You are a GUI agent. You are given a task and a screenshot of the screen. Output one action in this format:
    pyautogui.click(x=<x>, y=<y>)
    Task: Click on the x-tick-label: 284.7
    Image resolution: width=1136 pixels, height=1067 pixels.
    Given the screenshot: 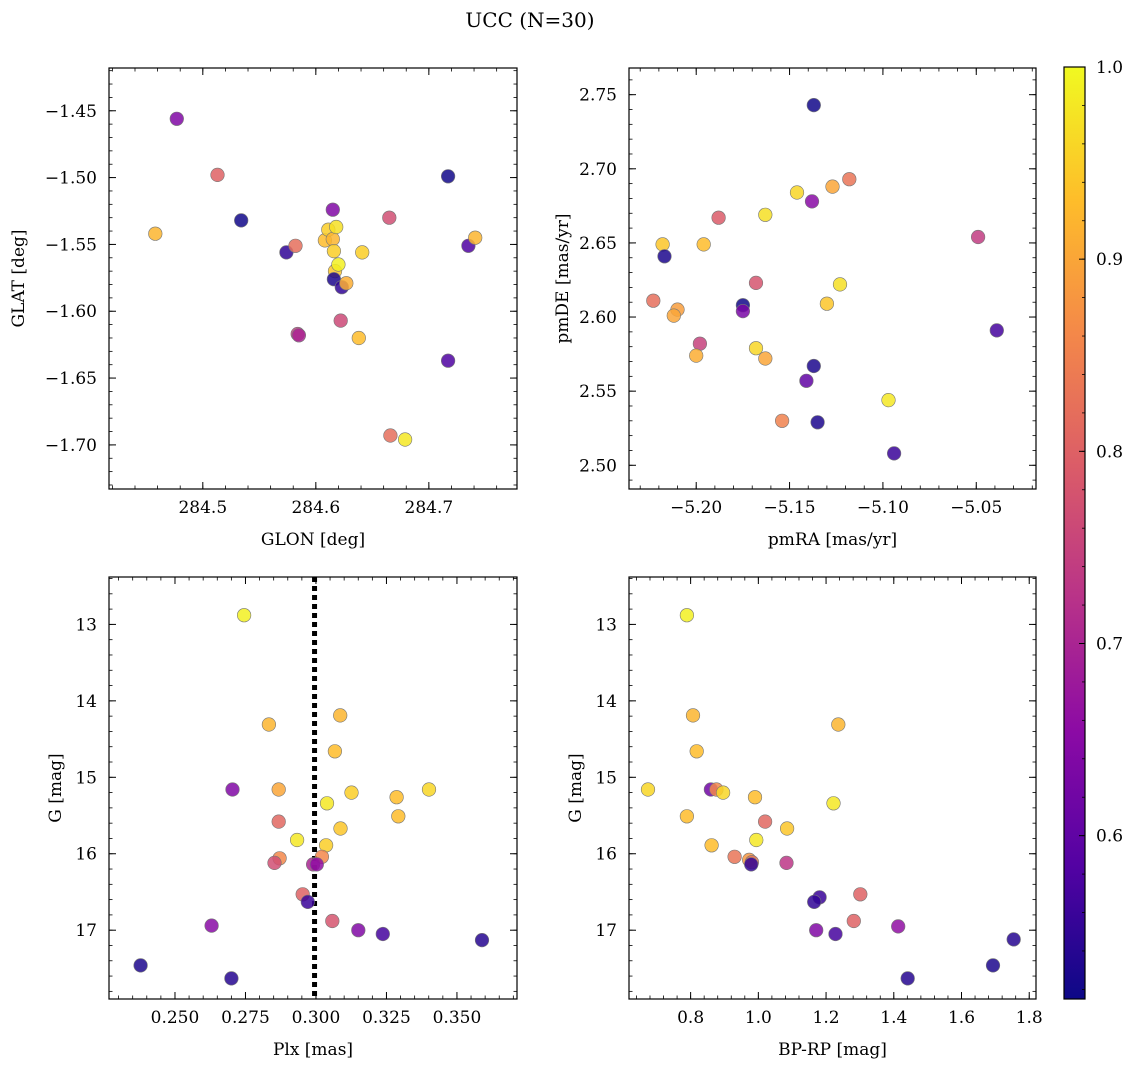 What is the action you would take?
    pyautogui.click(x=429, y=508)
    